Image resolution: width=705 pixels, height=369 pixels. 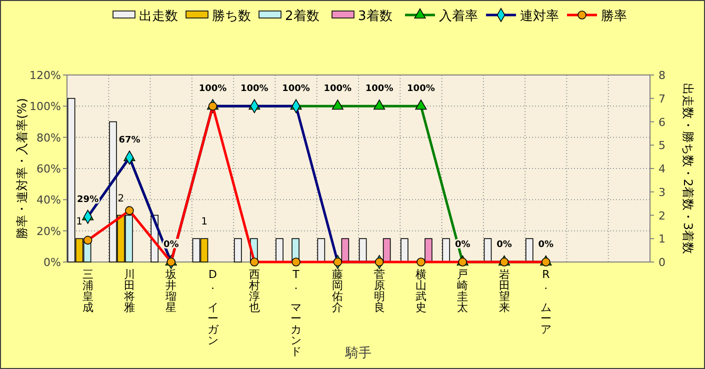 What do you see at coordinates (662, 99) in the screenshot?
I see `y2-tick-label: 7` at bounding box center [662, 99].